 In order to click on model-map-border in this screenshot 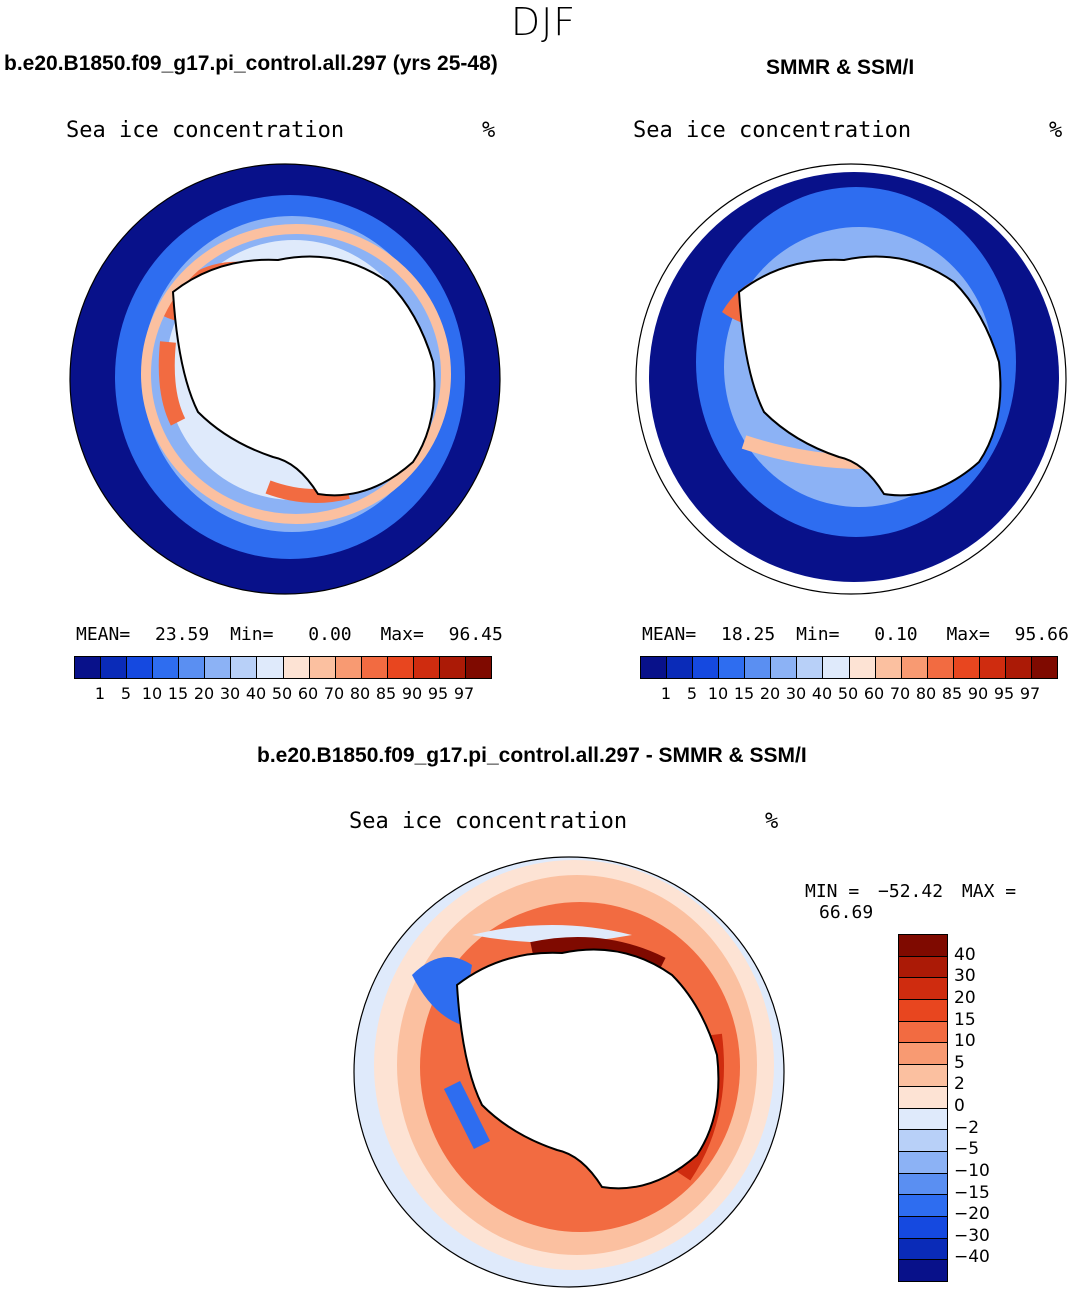, I will do `click(285, 379)`.